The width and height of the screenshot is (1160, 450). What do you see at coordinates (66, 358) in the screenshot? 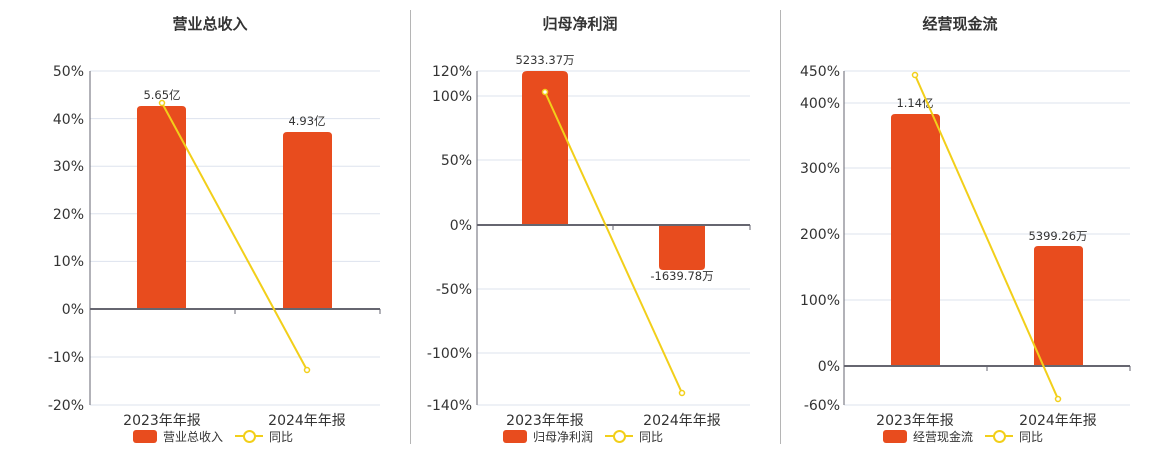
I see `y-tick: -10%` at bounding box center [66, 358].